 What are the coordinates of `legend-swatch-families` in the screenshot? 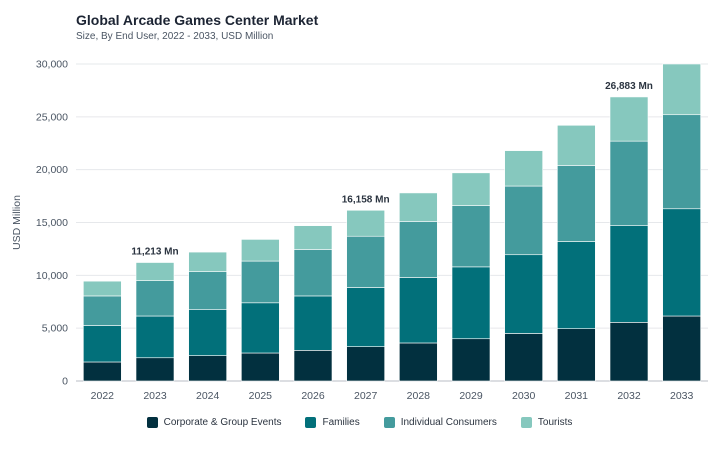 It's located at (311, 422).